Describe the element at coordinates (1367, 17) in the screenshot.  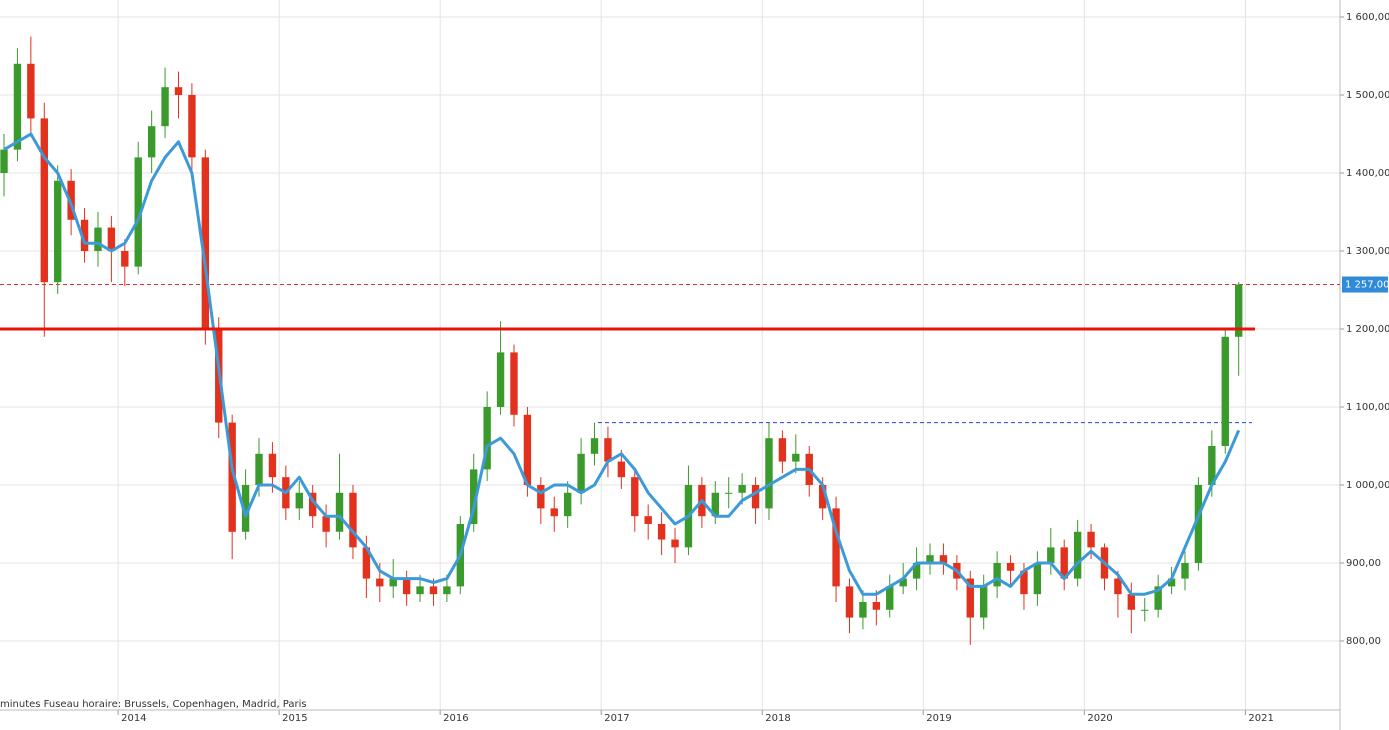
I see `y-tick-label: 1 600,00` at that location.